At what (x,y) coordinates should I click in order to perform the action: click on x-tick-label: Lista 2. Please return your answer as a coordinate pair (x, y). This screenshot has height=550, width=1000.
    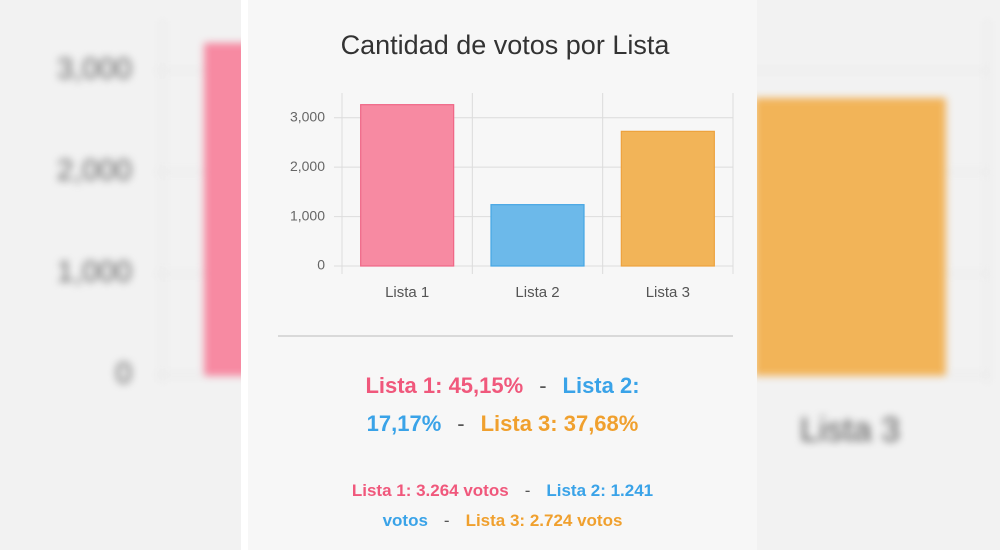
    Looking at the image, I should click on (537, 292).